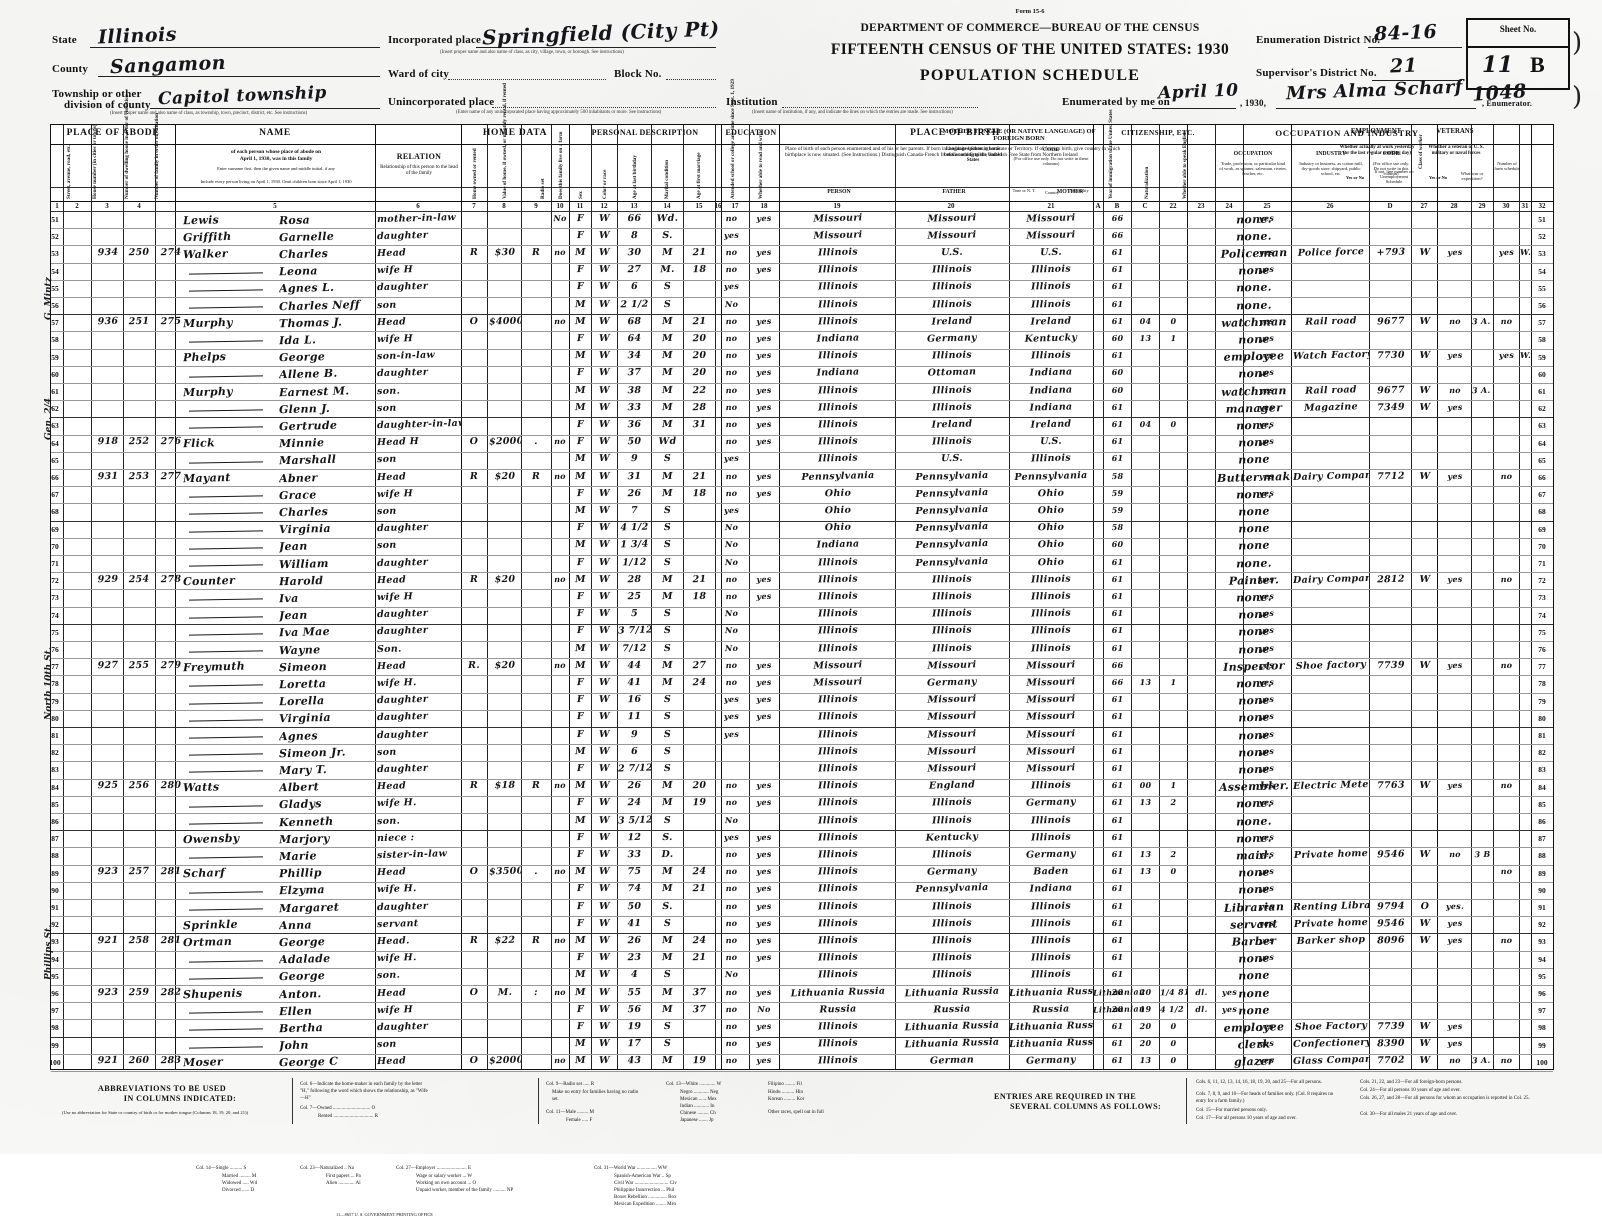 This screenshot has width=1602, height=1218. I want to click on cell-age_m: 20, so click(699, 338).